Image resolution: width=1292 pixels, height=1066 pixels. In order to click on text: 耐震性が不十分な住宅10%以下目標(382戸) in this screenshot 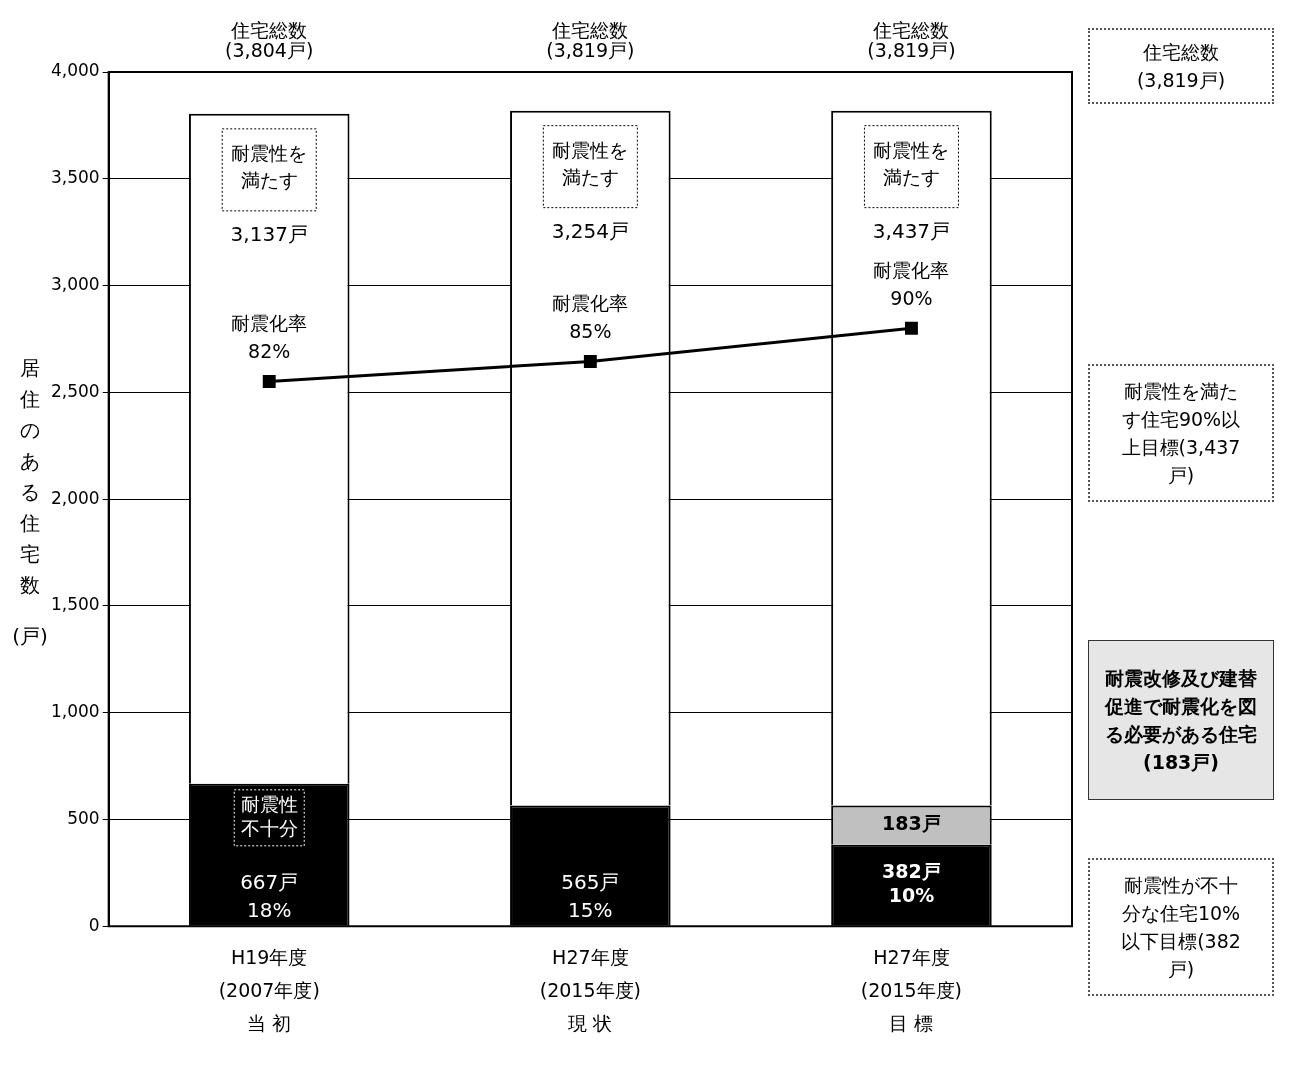, I will do `click(1181, 927)`.